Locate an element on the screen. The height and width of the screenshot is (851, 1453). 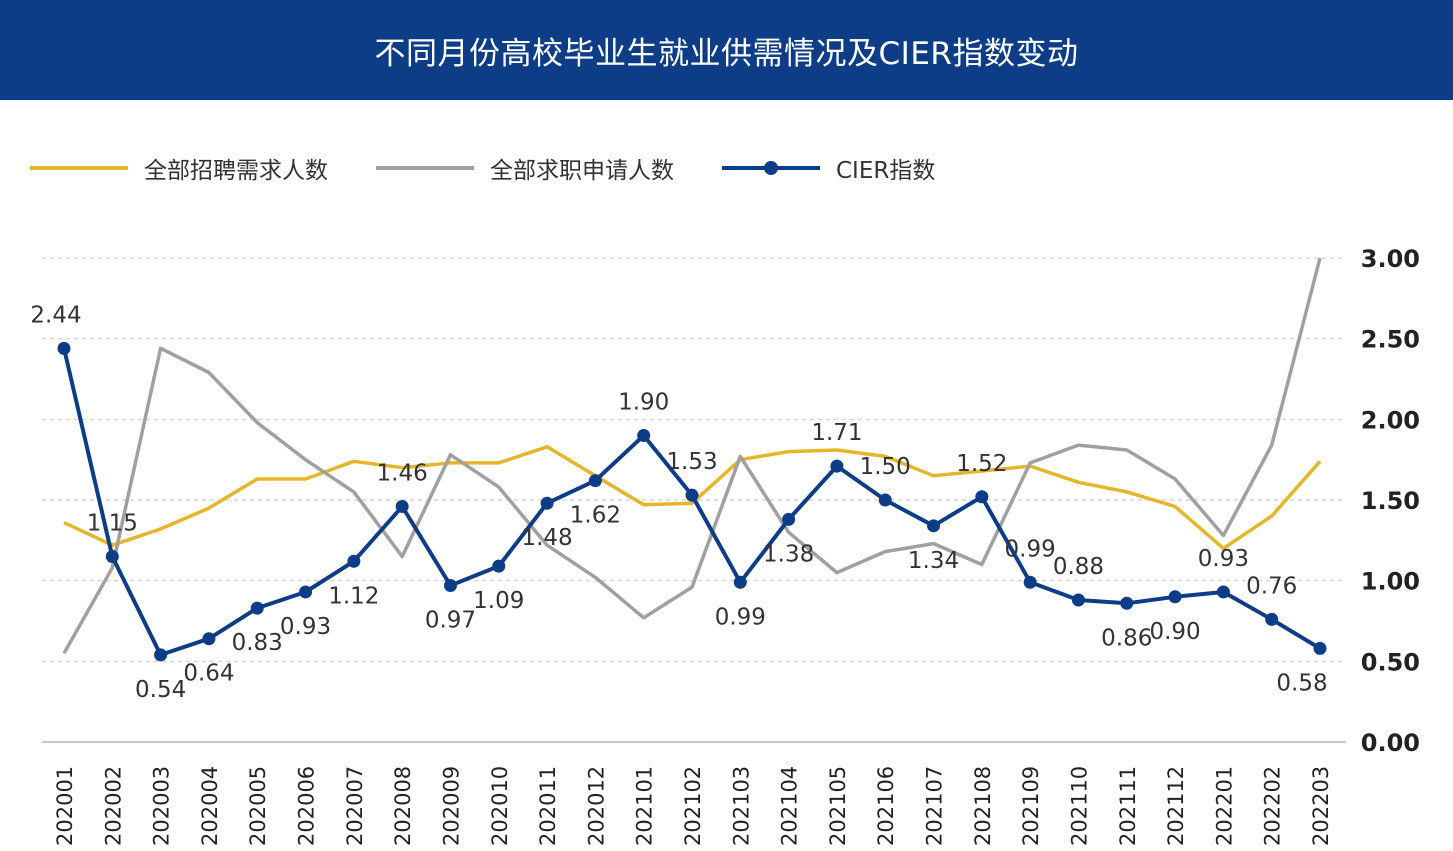
x-tick-label: 202108 is located at coordinates (983, 806).